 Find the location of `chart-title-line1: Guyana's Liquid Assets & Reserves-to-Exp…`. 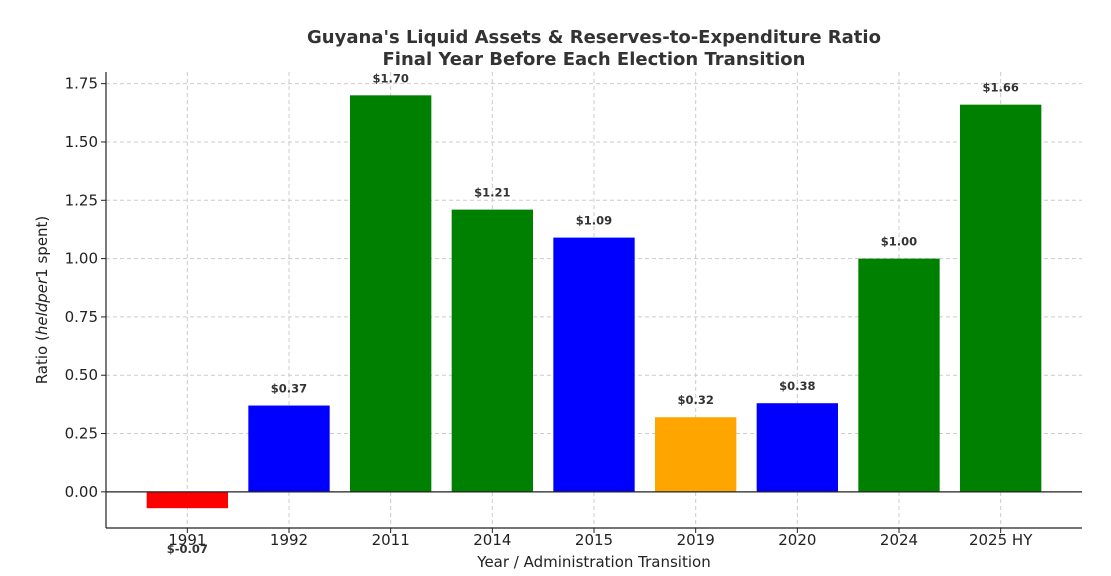

chart-title-line1: Guyana's Liquid Assets & Reserves-to-Exp… is located at coordinates (594, 37).